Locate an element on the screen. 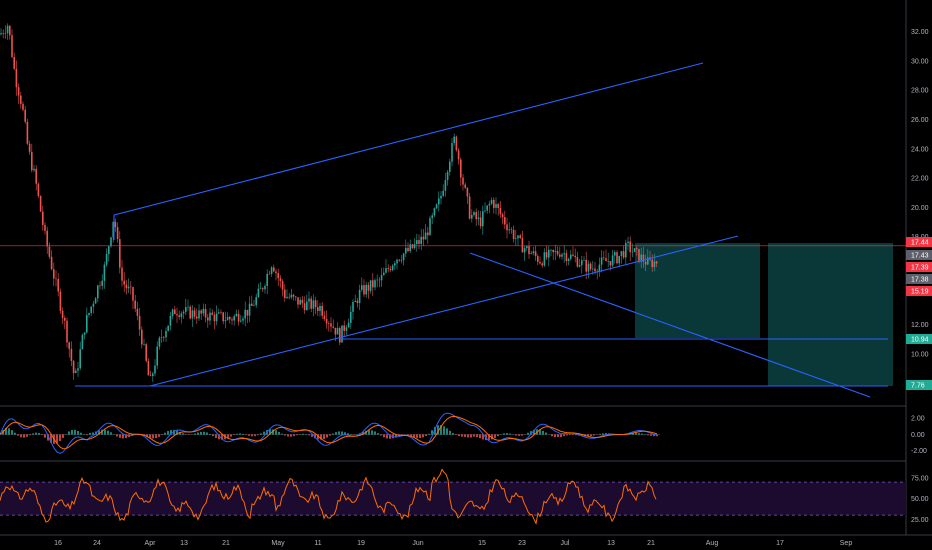 This screenshot has height=550, width=932. price-tag is located at coordinates (919, 242).